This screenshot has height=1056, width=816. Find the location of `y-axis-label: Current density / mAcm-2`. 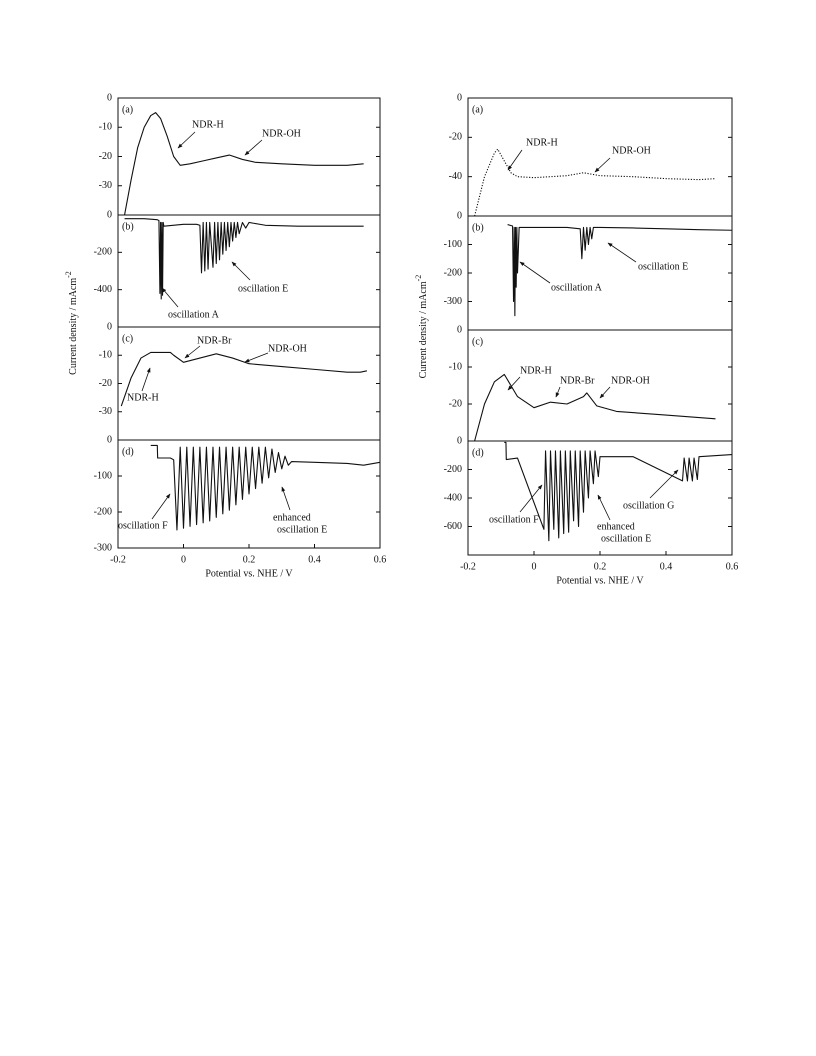

y-axis-label: Current density / mAcm-2 is located at coordinates (421, 327).